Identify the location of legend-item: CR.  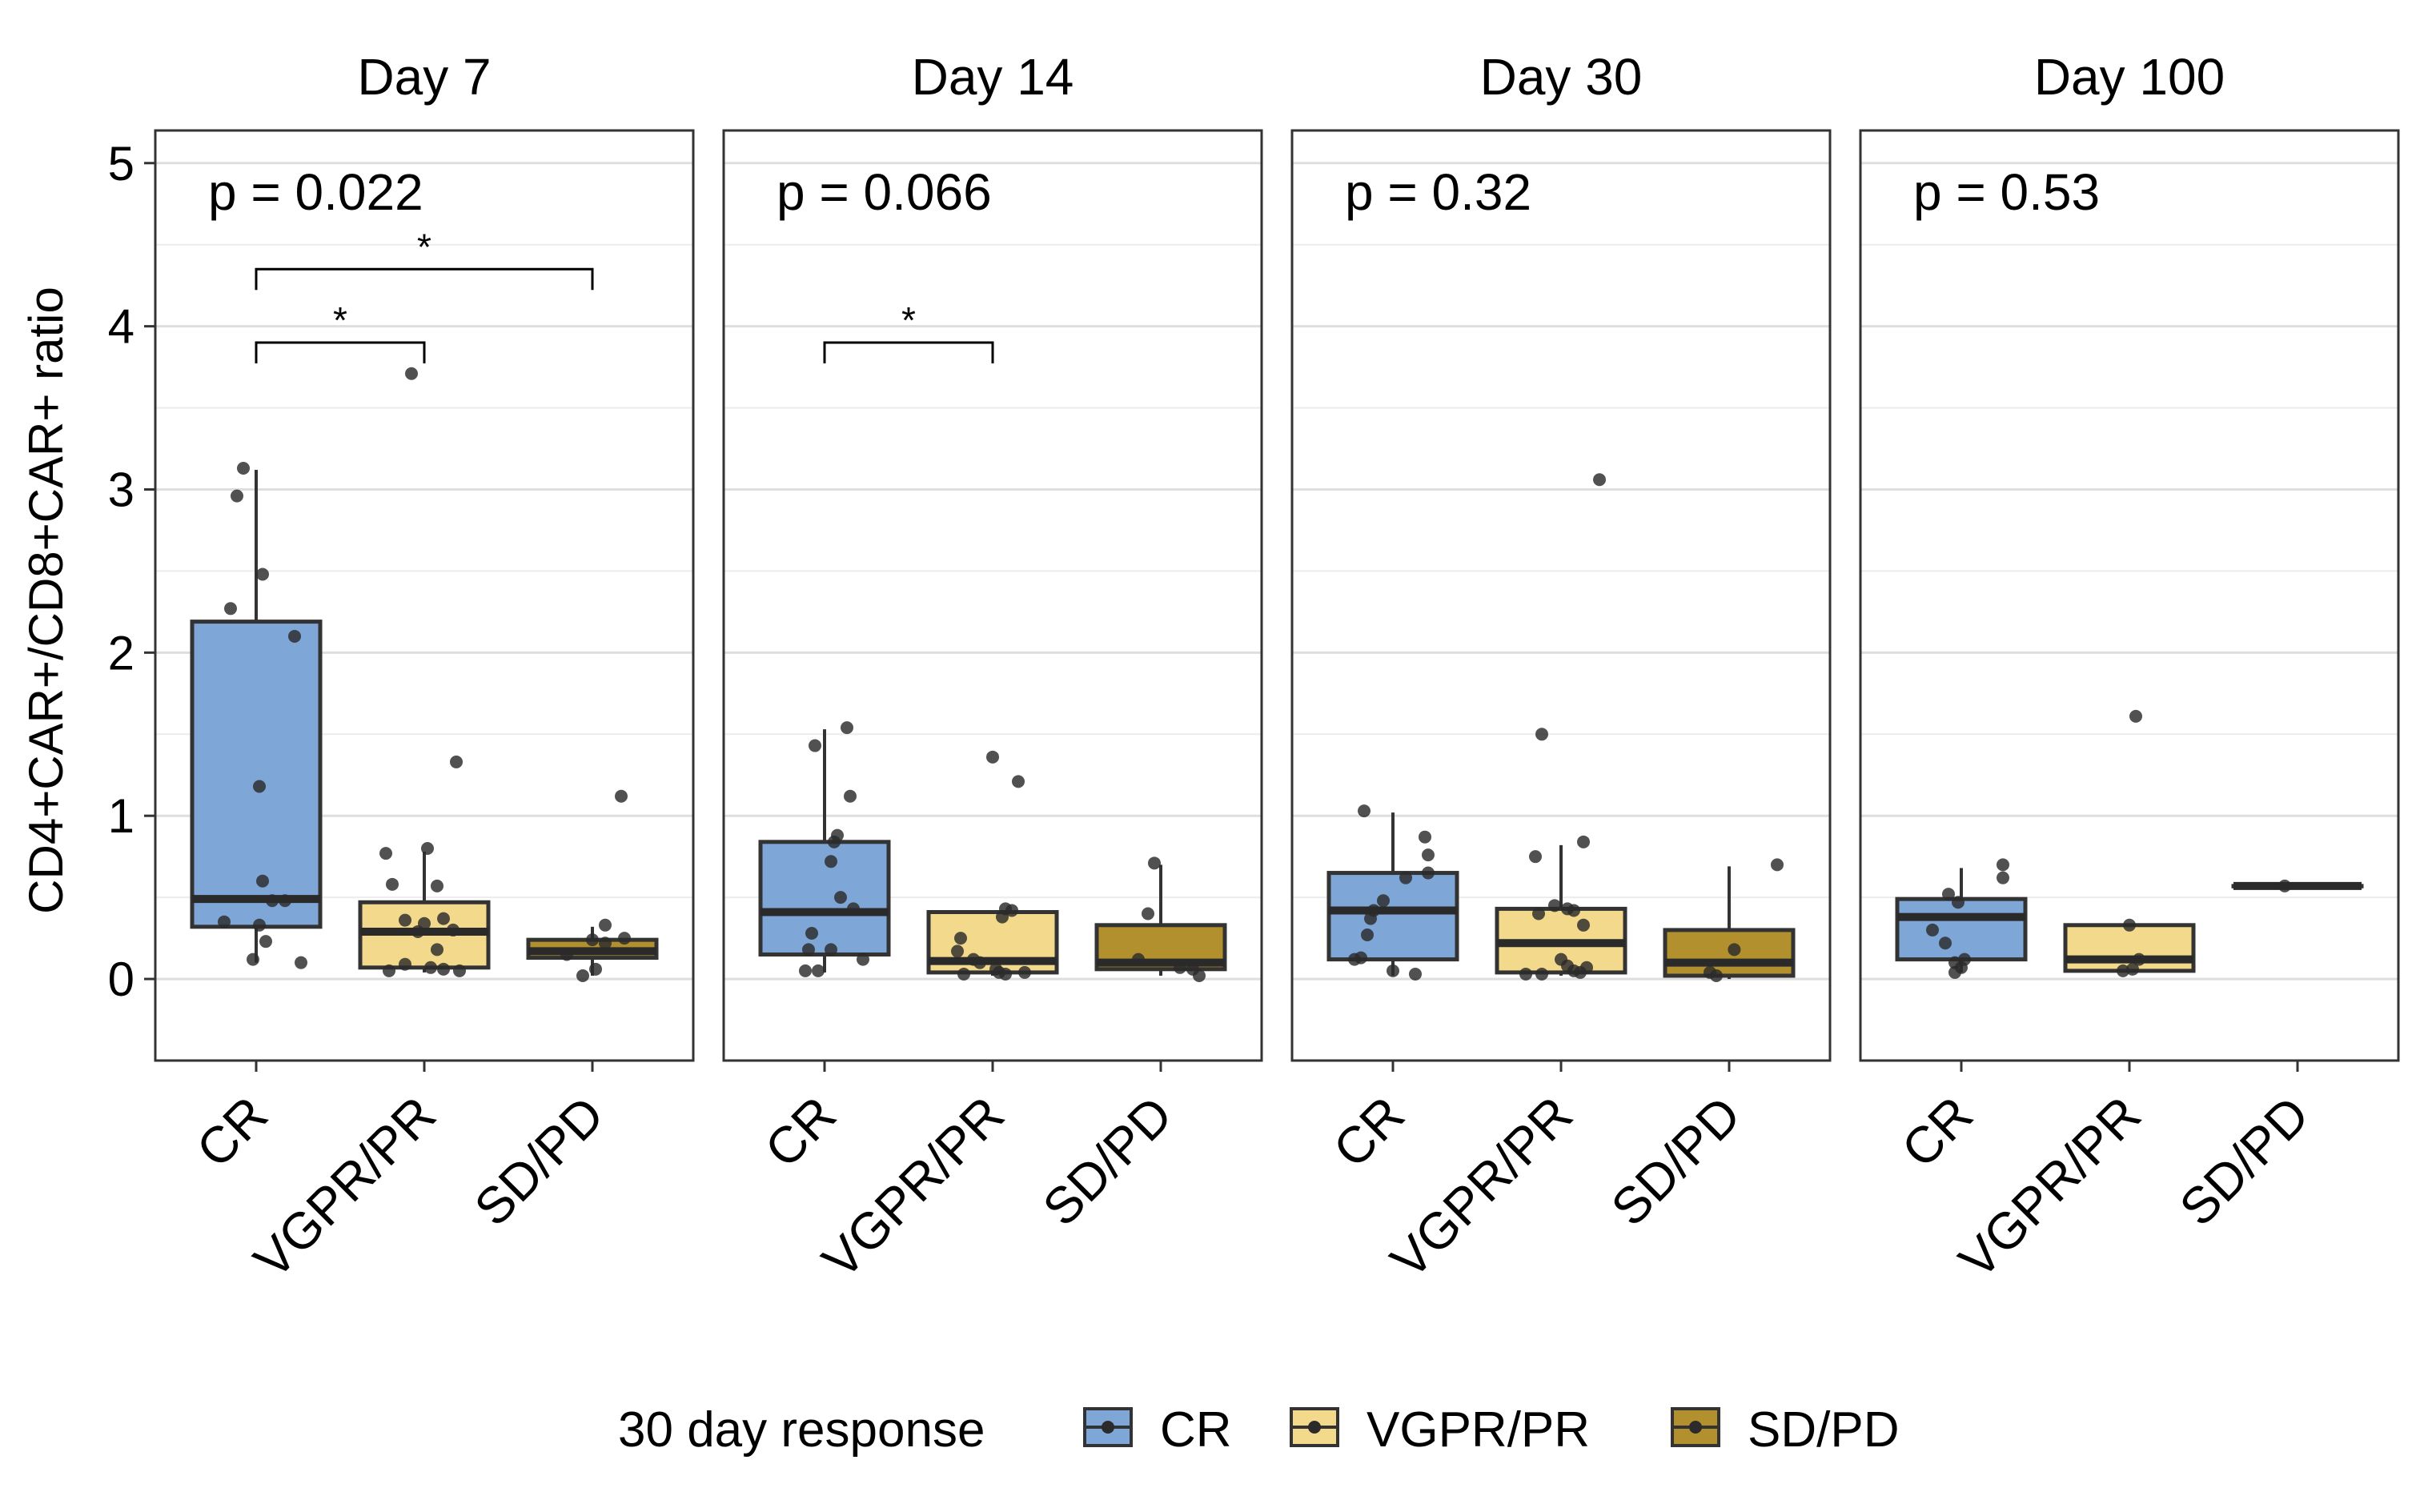
(1157, 1430).